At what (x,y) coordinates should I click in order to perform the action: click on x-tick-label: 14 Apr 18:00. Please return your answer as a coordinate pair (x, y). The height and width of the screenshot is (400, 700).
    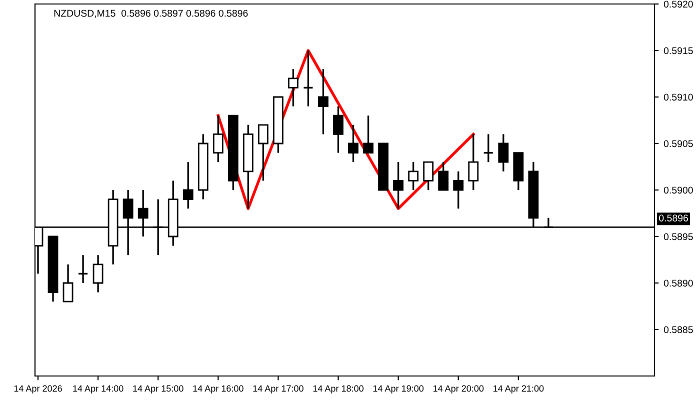
    Looking at the image, I should click on (338, 389).